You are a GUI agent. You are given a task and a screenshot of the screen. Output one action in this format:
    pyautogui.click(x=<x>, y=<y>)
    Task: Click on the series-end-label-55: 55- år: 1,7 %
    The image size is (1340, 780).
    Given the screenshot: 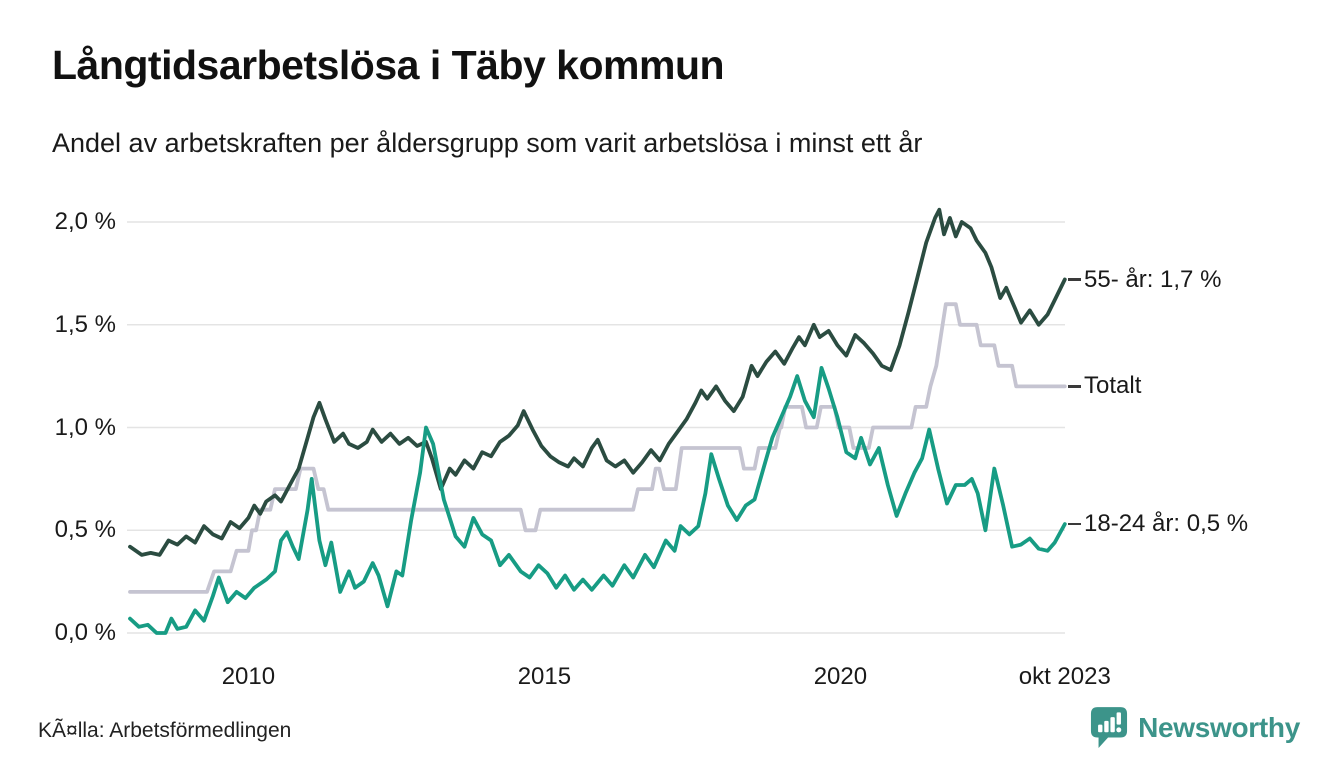 What is the action you would take?
    pyautogui.click(x=1144, y=280)
    